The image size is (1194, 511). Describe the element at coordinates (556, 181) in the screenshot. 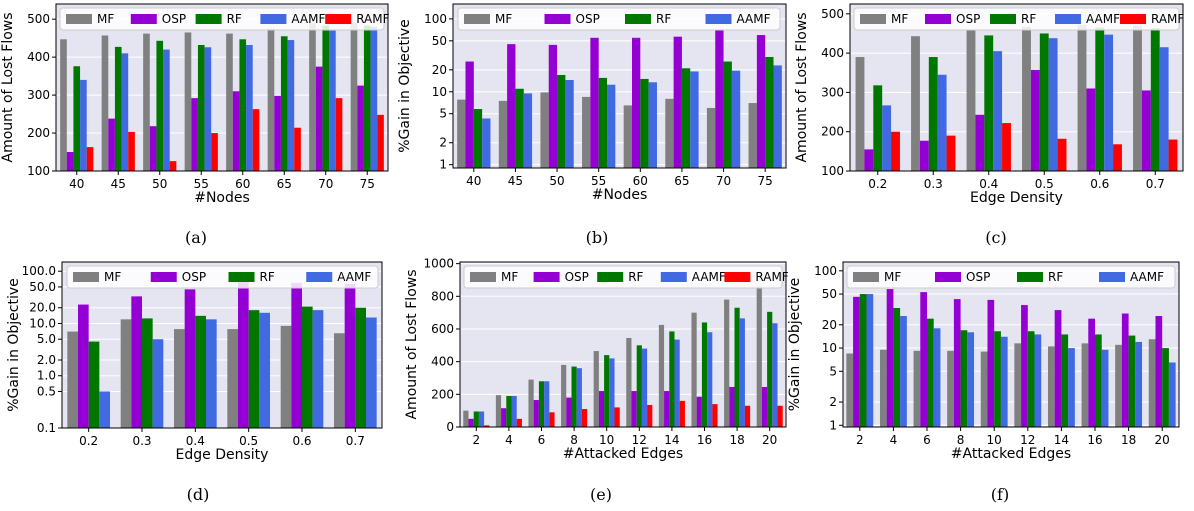

I see `x-tick-label: 50` at that location.